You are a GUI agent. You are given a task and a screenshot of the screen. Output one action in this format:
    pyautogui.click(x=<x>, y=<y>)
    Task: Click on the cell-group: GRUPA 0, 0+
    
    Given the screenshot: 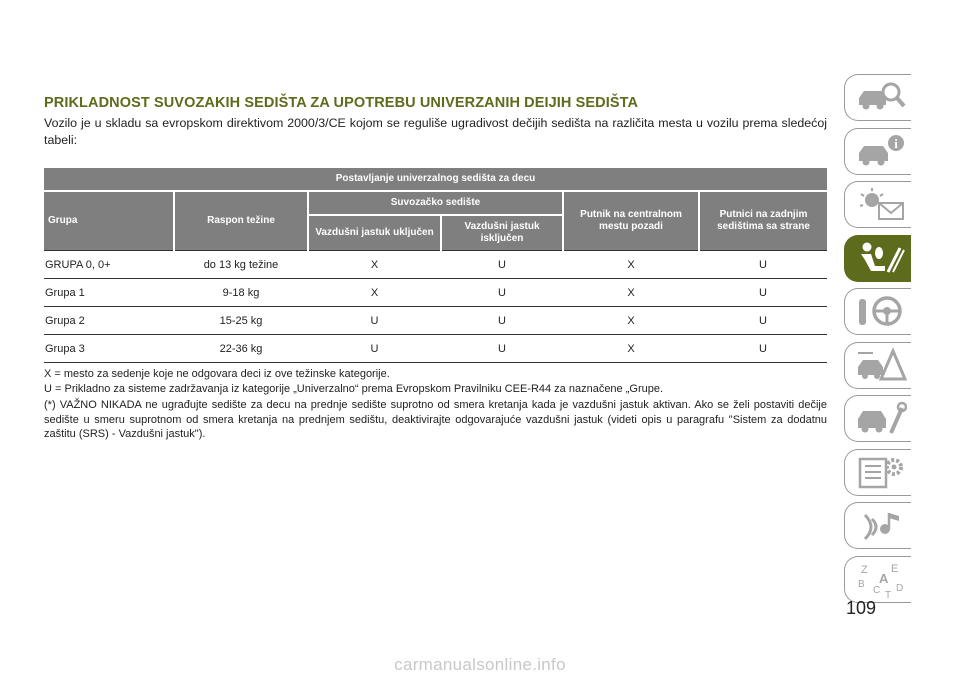 What is the action you would take?
    pyautogui.click(x=109, y=264)
    